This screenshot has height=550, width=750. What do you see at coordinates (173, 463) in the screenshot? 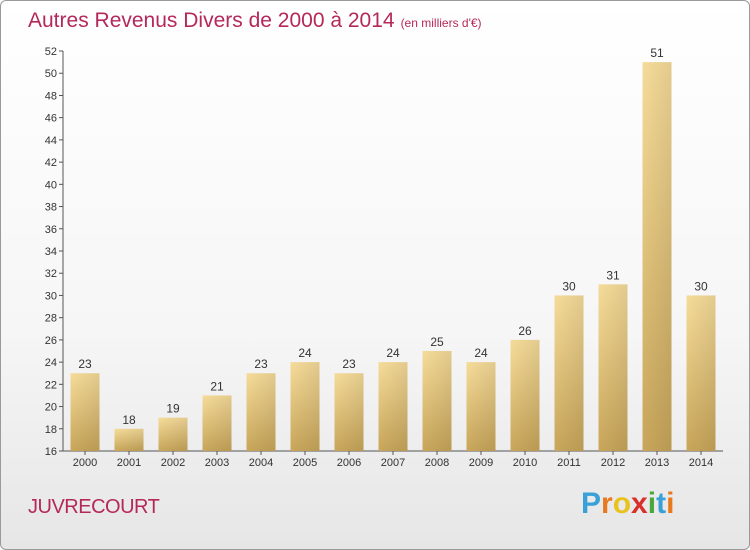
I see `x-tick-label: 2002` at bounding box center [173, 463].